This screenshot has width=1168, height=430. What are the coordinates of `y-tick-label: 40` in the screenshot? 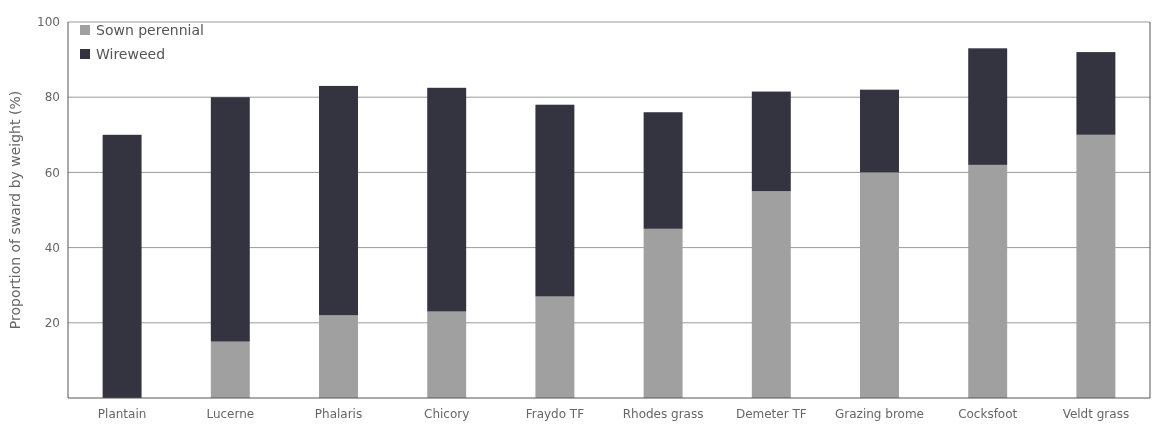 It's located at (52, 247).